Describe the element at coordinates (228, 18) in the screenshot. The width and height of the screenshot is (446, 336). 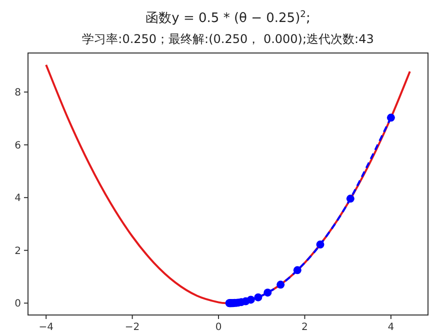
I see `title: 函数y = 0.5 * (θ − 0.25)$^{2}$;` at that location.